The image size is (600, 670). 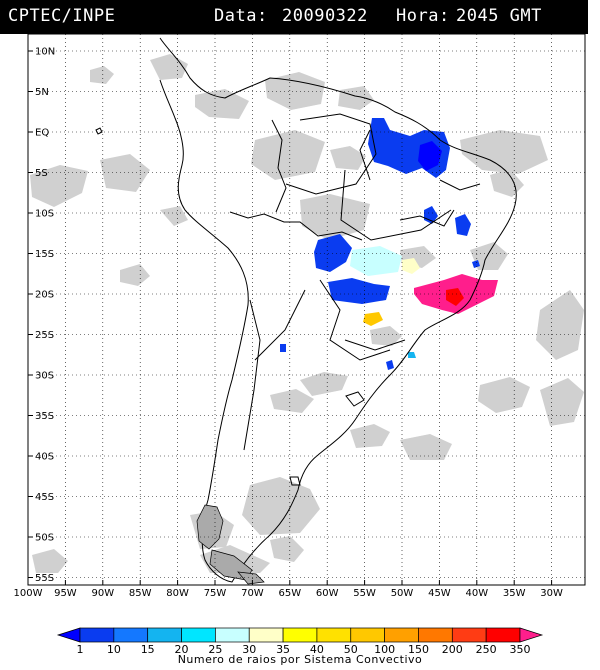 I want to click on colorbar-label: 15, so click(x=148, y=649).